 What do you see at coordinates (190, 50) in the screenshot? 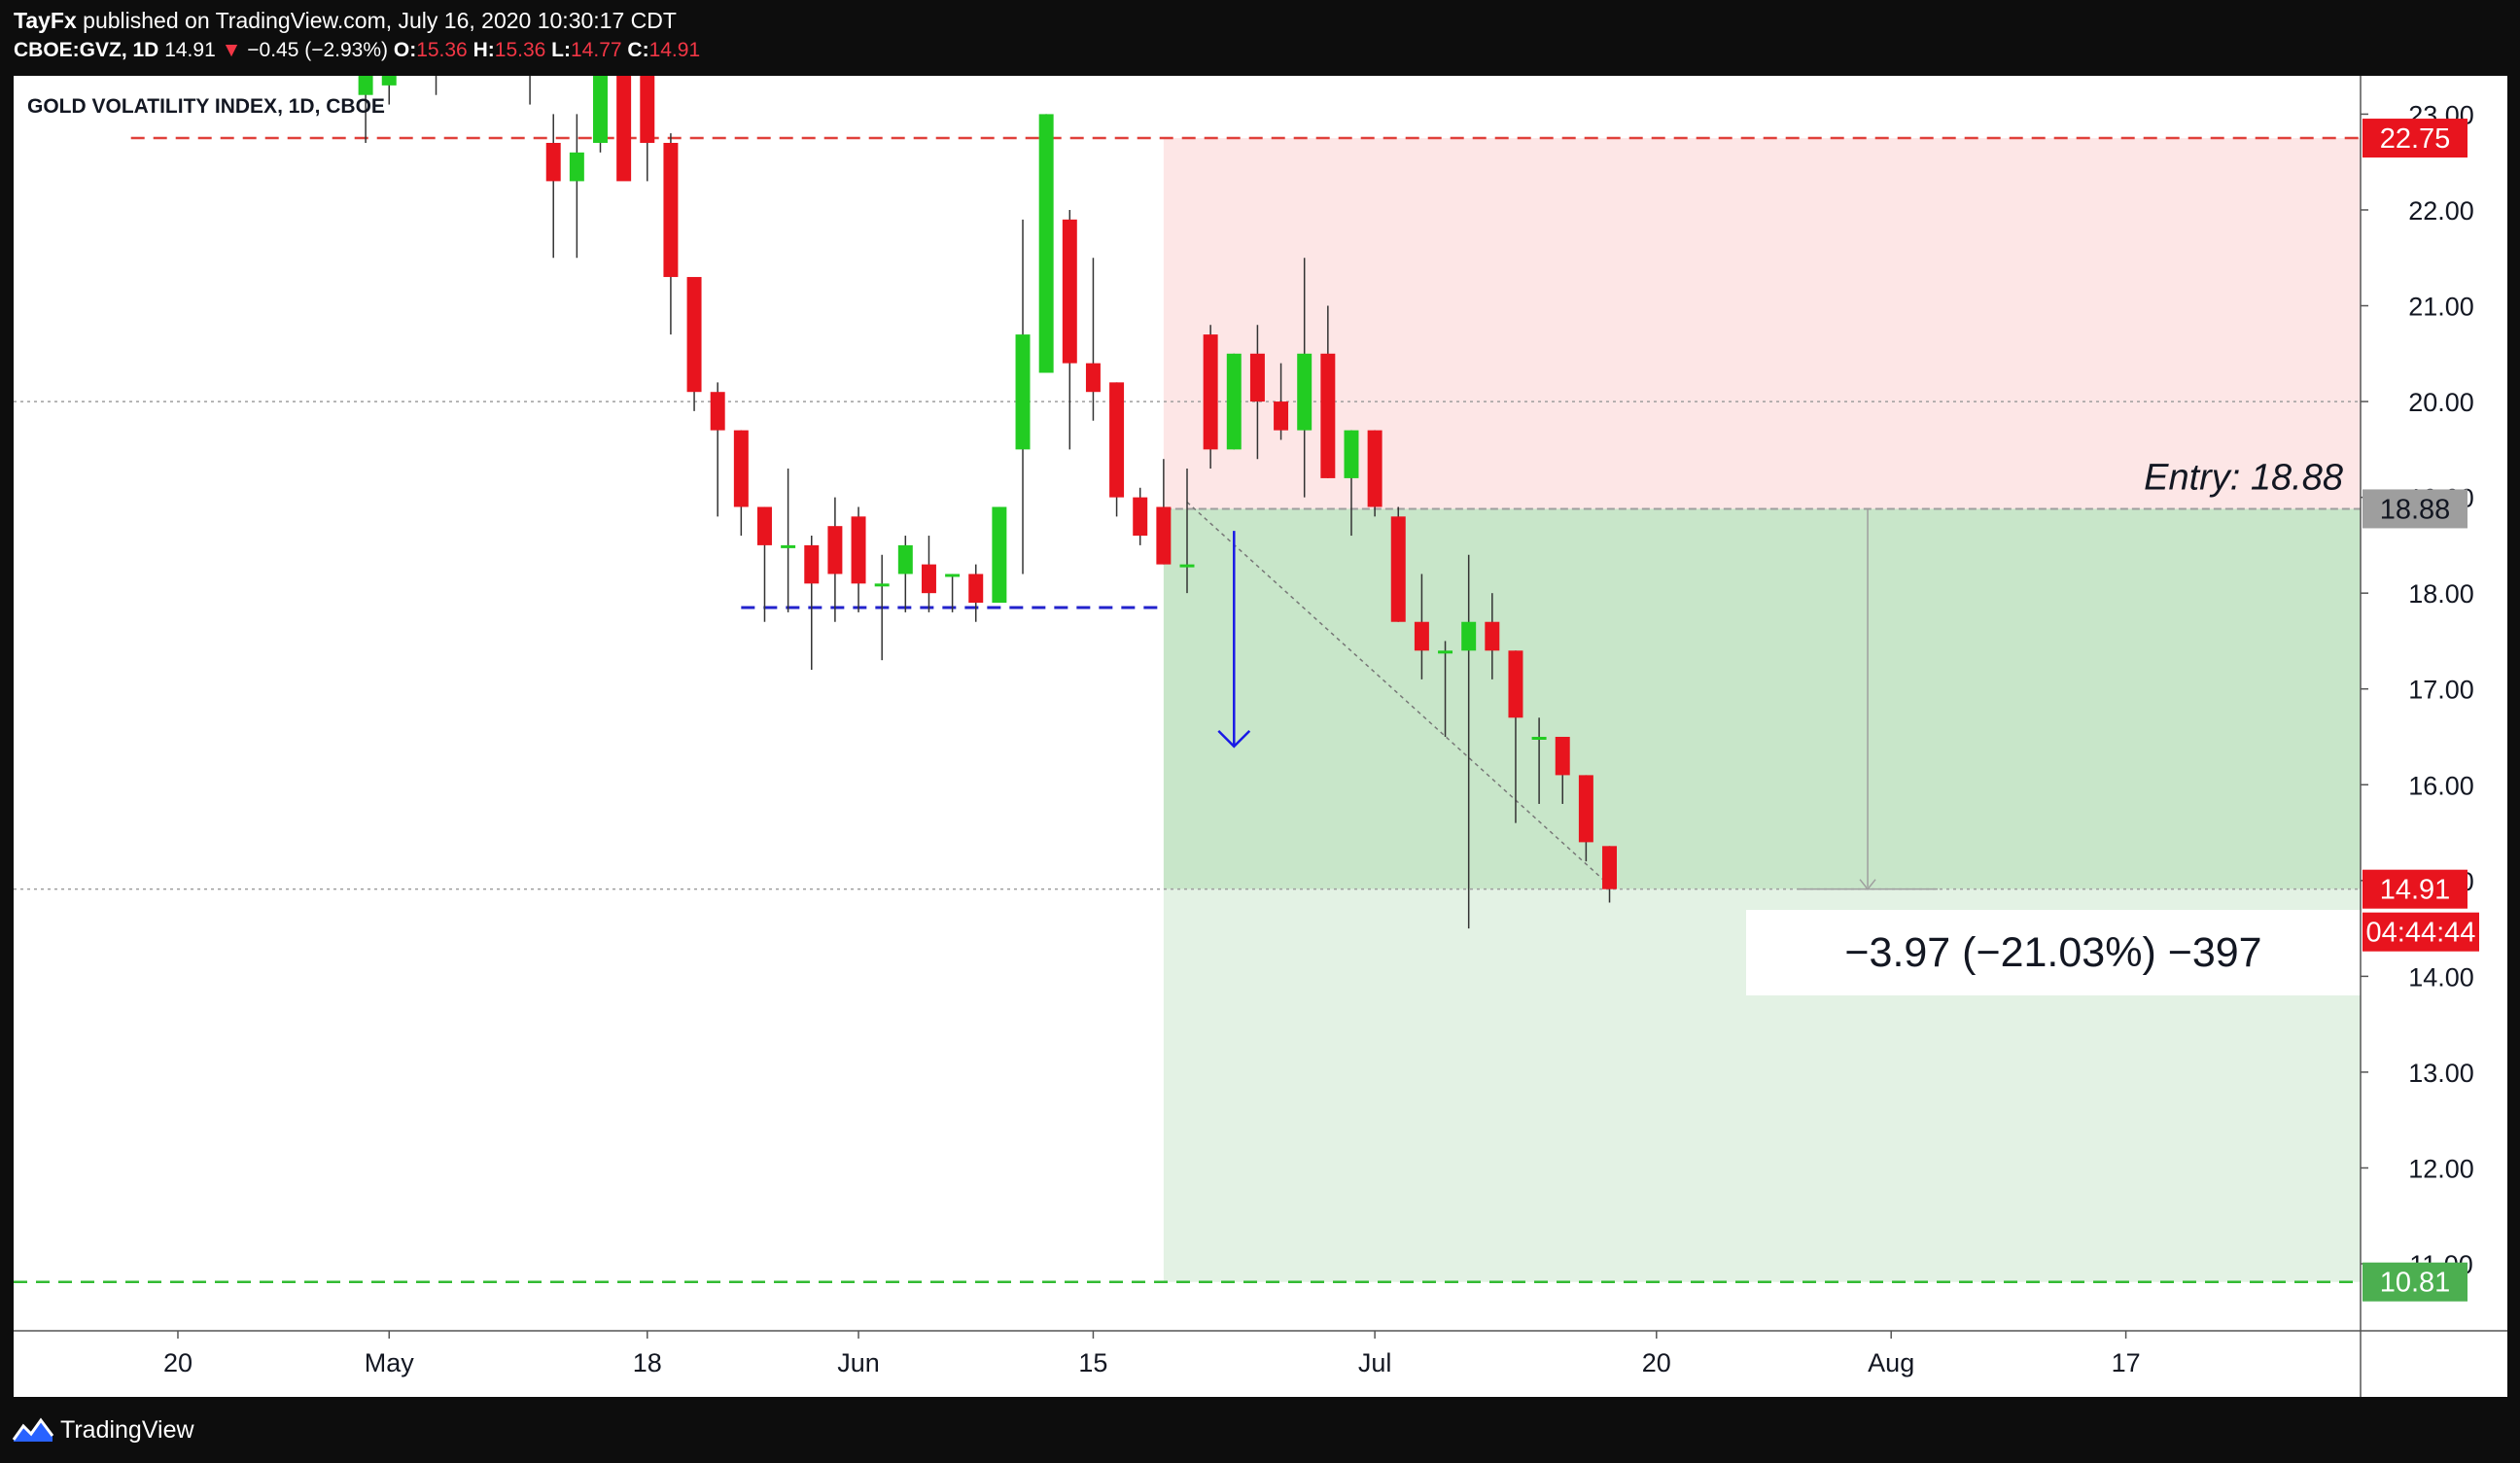
I see `last-price: 14.91` at bounding box center [190, 50].